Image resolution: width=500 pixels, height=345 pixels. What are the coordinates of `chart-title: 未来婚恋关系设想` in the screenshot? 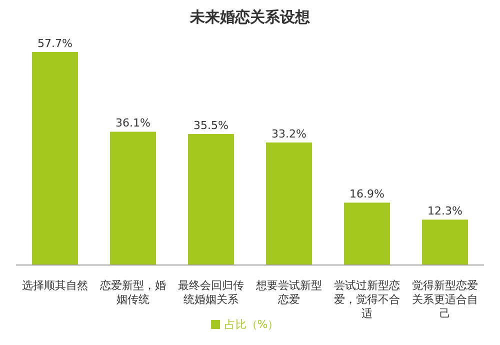 It's located at (249, 18).